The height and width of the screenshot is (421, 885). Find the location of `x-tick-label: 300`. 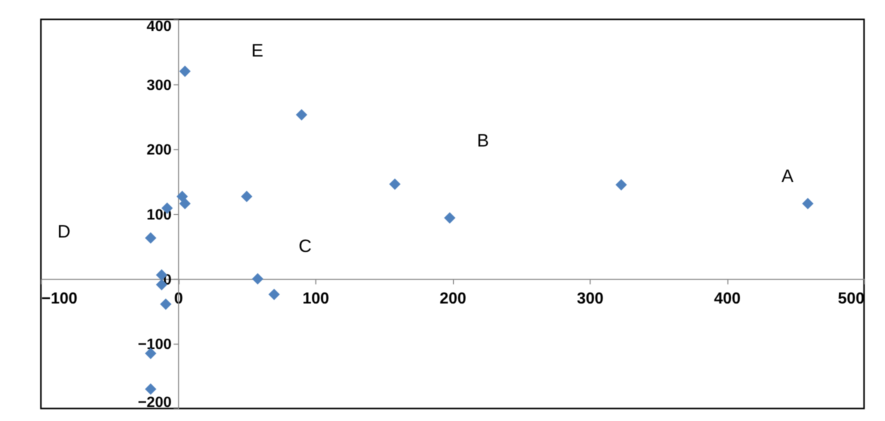

x-tick-label: 300 is located at coordinates (590, 299).